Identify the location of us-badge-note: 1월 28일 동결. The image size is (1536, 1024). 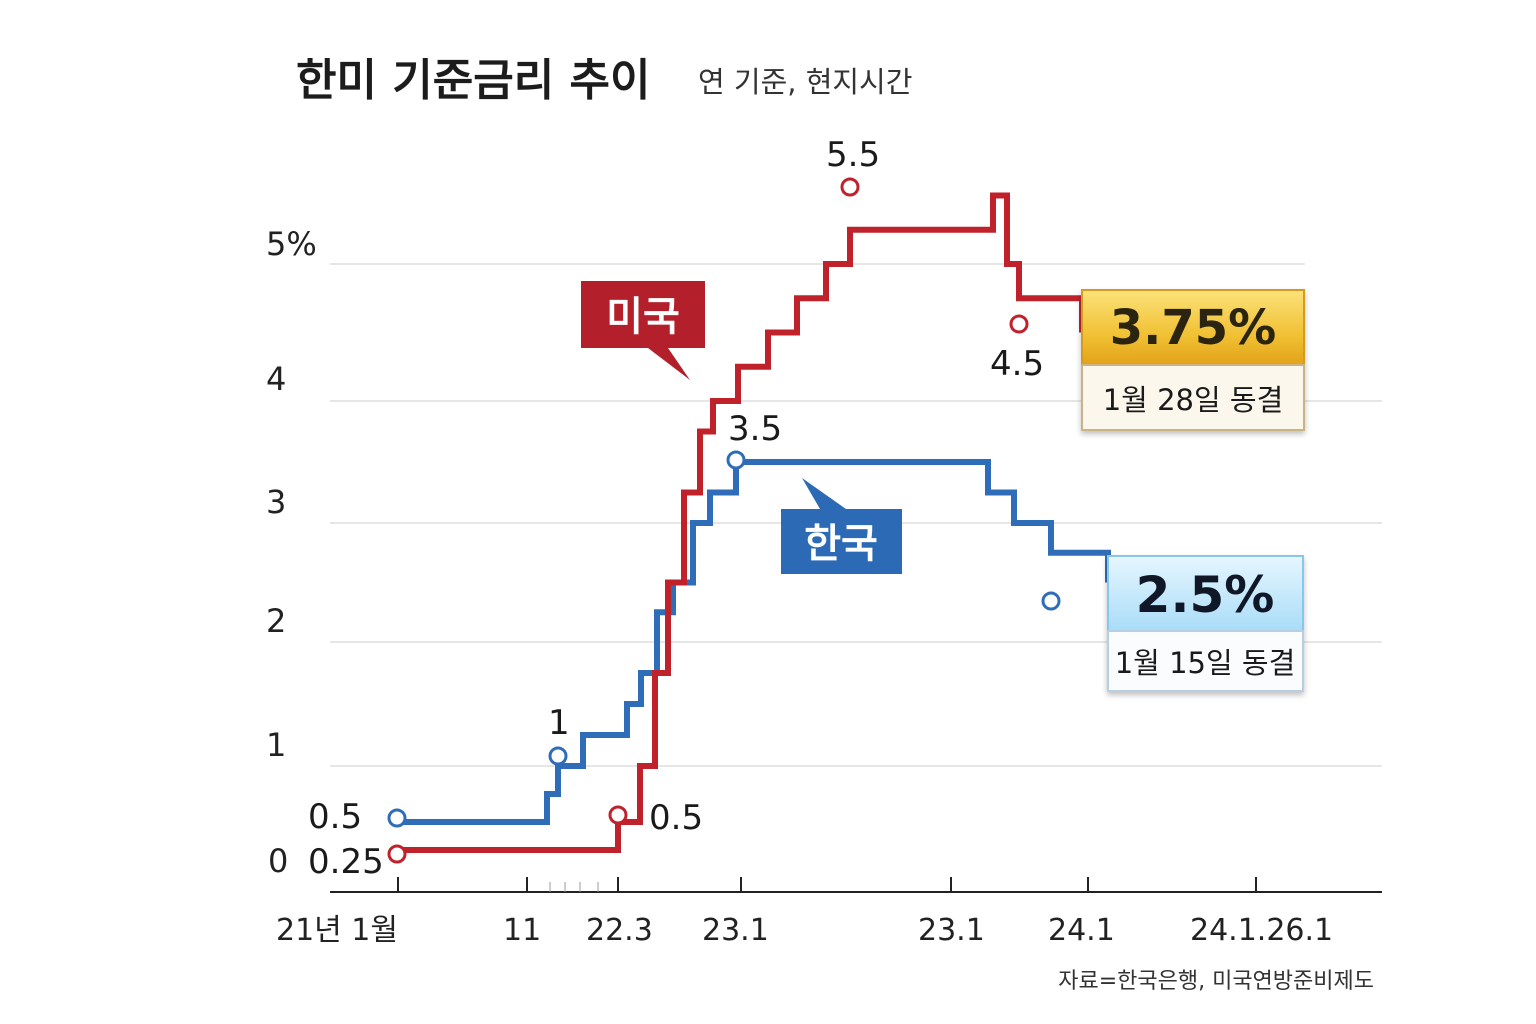
(1193, 400).